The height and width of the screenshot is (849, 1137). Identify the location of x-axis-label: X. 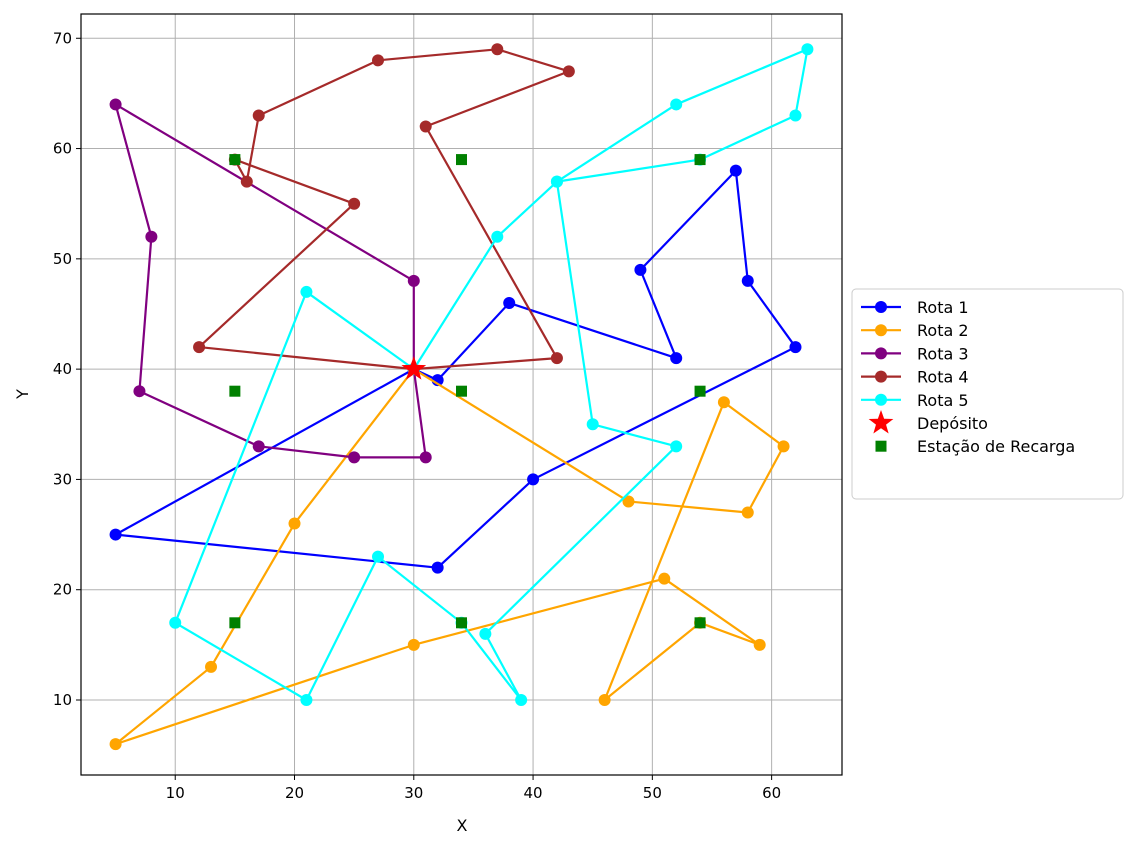
(462, 825).